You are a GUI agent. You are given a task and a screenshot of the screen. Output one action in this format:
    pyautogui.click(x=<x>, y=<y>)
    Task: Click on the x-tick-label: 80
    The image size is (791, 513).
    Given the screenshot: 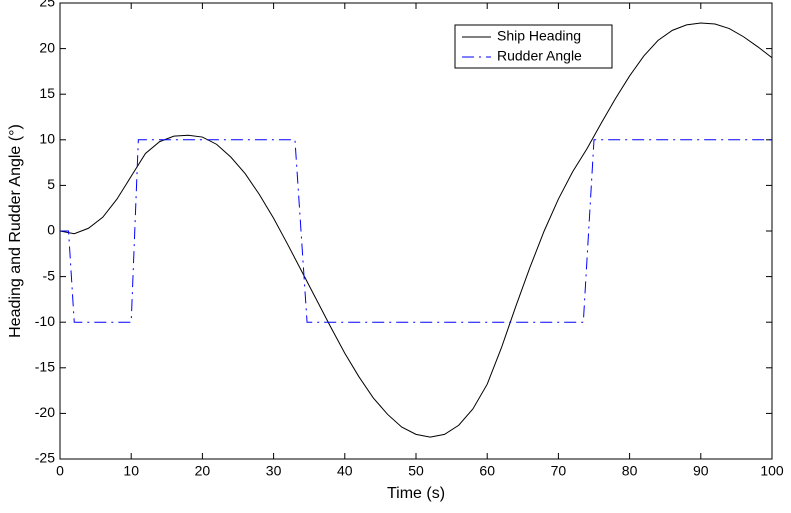 What is the action you would take?
    pyautogui.click(x=630, y=471)
    